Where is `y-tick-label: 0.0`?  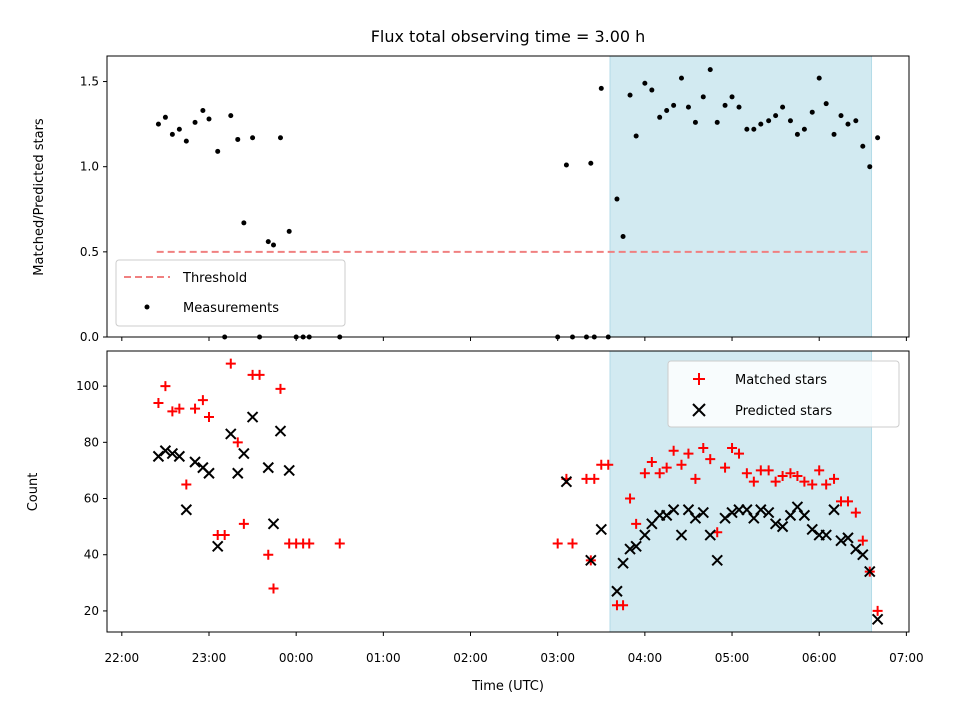
y-tick-label: 0.0 is located at coordinates (89, 337).